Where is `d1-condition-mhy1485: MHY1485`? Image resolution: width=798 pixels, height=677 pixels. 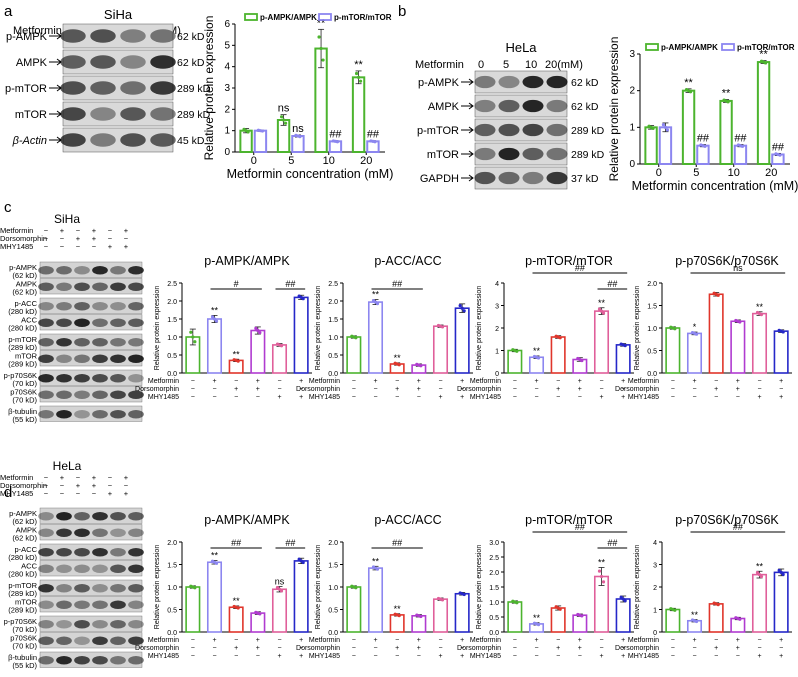
d1-condition-mhy1485: MHY1485 is located at coordinates (163, 656).